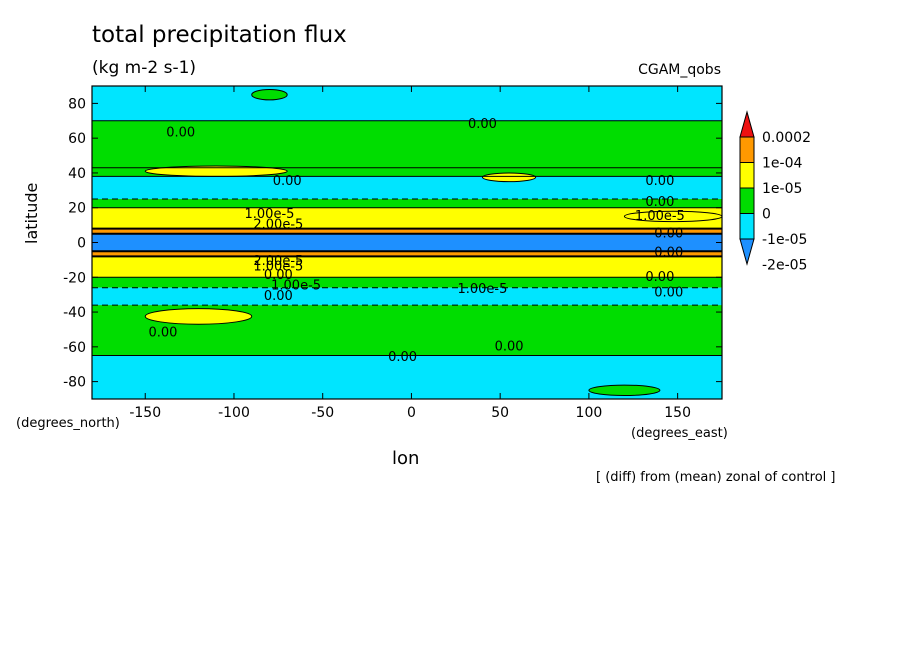 The width and height of the screenshot is (904, 654). Describe the element at coordinates (77, 209) in the screenshot. I see `y-tick-label: 20` at that location.